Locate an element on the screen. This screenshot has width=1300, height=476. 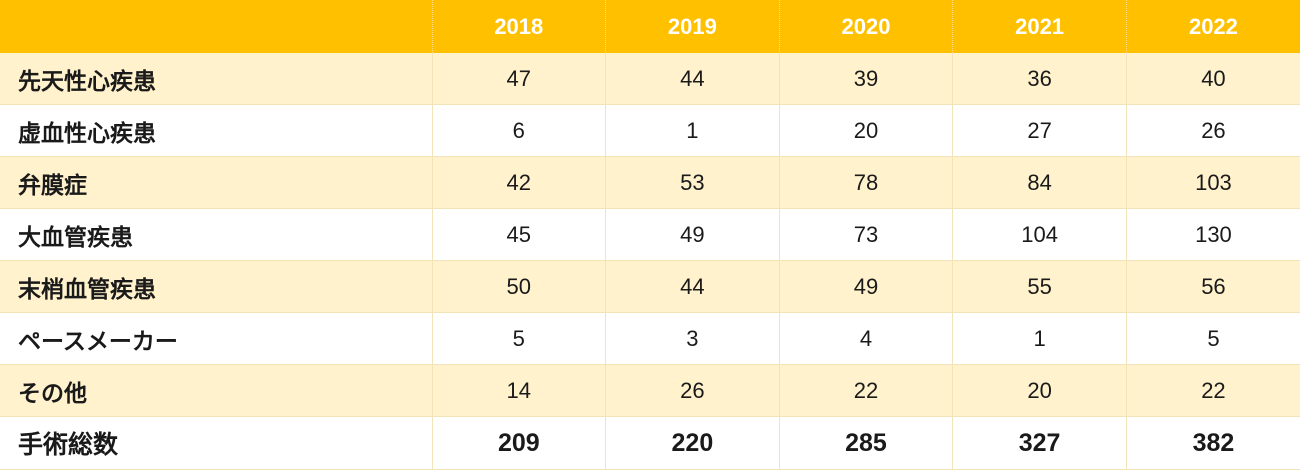
row-label: 先天性心疾患 is located at coordinates (216, 79).